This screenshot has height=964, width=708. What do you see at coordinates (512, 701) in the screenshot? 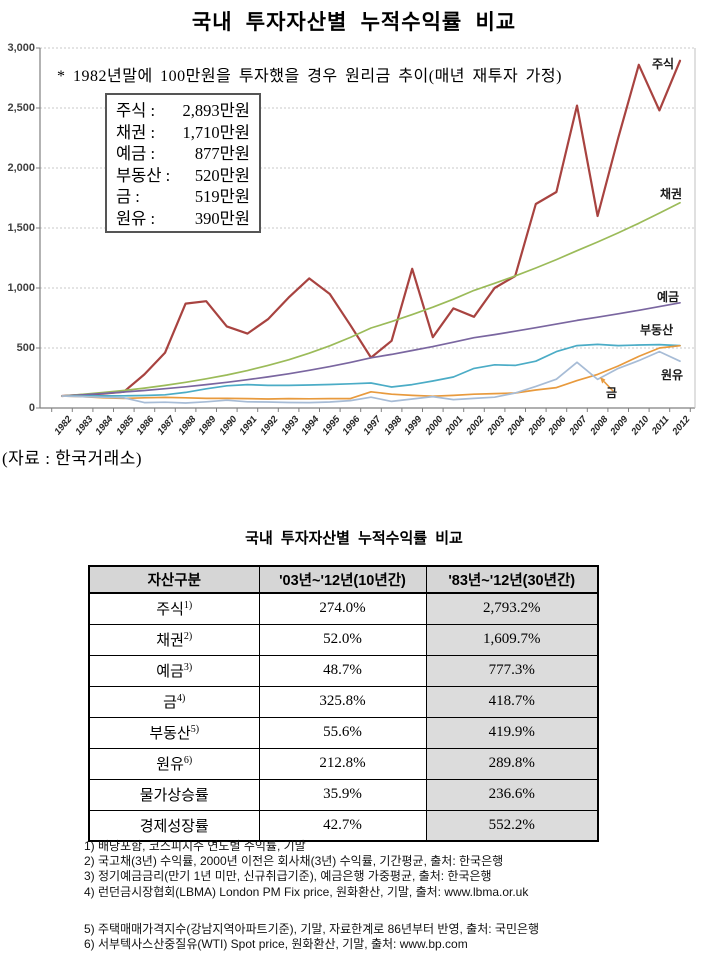
I see `value-cell-30yr: 418.7%` at bounding box center [512, 701].